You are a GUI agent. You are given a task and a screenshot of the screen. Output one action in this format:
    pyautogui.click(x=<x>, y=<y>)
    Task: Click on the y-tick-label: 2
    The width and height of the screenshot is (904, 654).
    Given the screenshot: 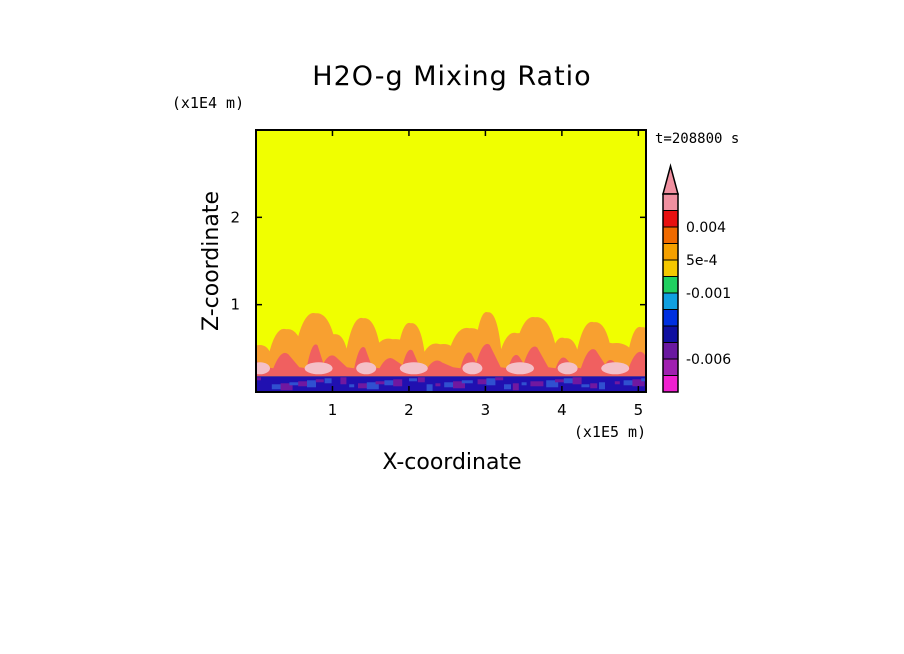 What is the action you would take?
    pyautogui.click(x=235, y=217)
    